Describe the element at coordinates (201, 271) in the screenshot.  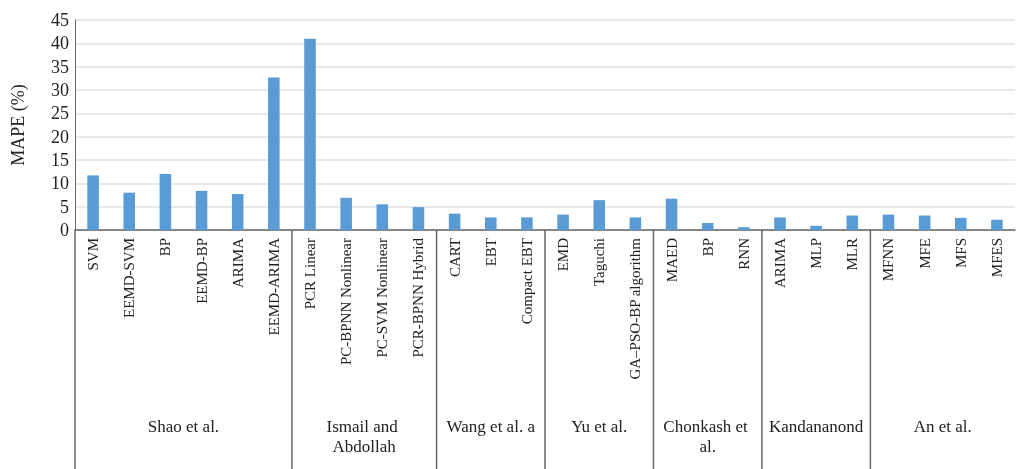
I see `x-tick-label: EEMD-BP` at that location.